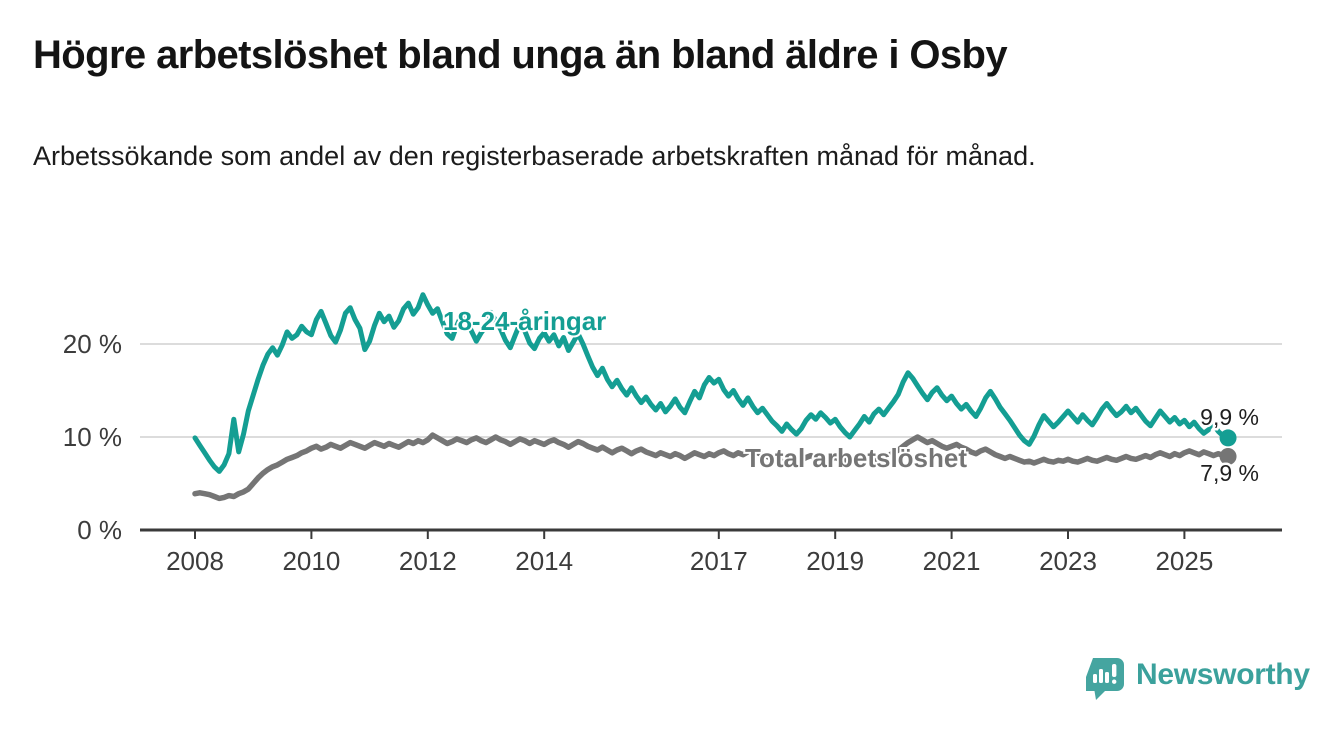  What do you see at coordinates (1068, 561) in the screenshot?
I see `x-tick-label: 2023` at bounding box center [1068, 561].